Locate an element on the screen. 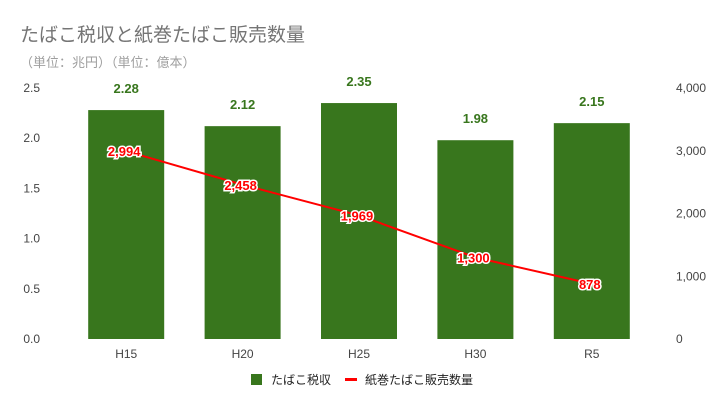 This screenshot has height=406, width=727. right-axis-tick: 4,000 is located at coordinates (691, 88).